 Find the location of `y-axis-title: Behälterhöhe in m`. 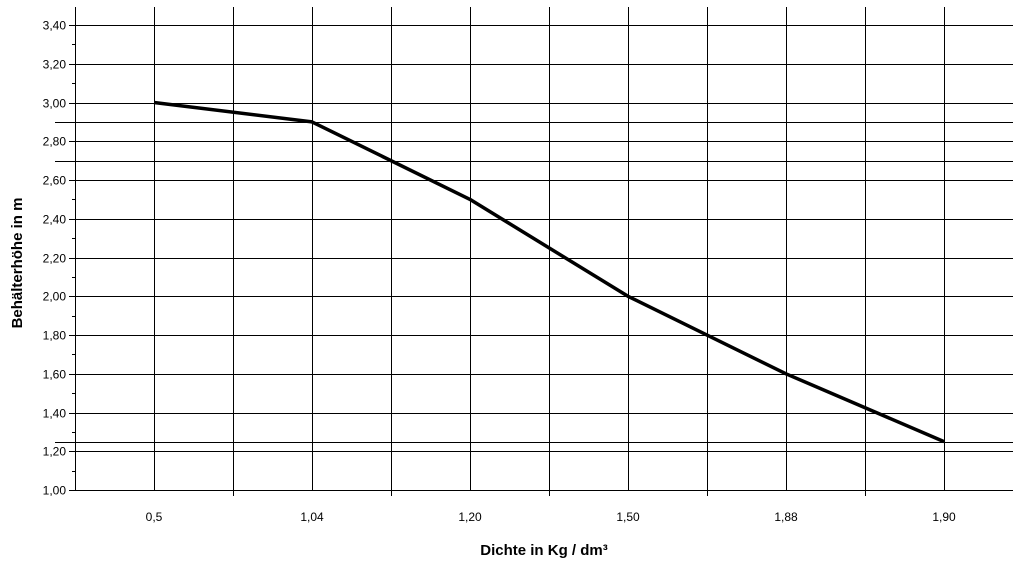

y-axis-title: Behälterhöhe in m is located at coordinates (17, 263).